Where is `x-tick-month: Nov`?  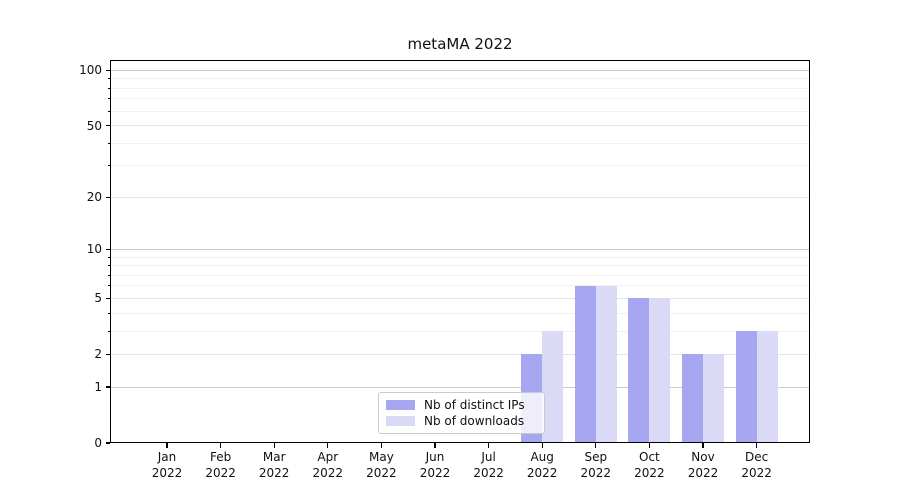
x-tick-month: Nov is located at coordinates (703, 457).